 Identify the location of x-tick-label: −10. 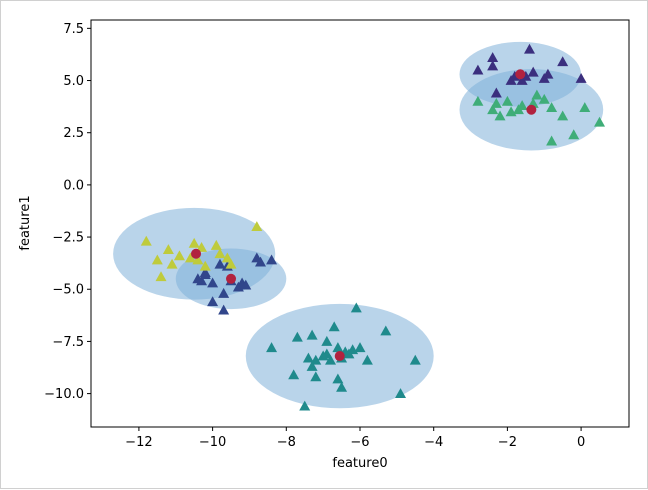
(212, 442).